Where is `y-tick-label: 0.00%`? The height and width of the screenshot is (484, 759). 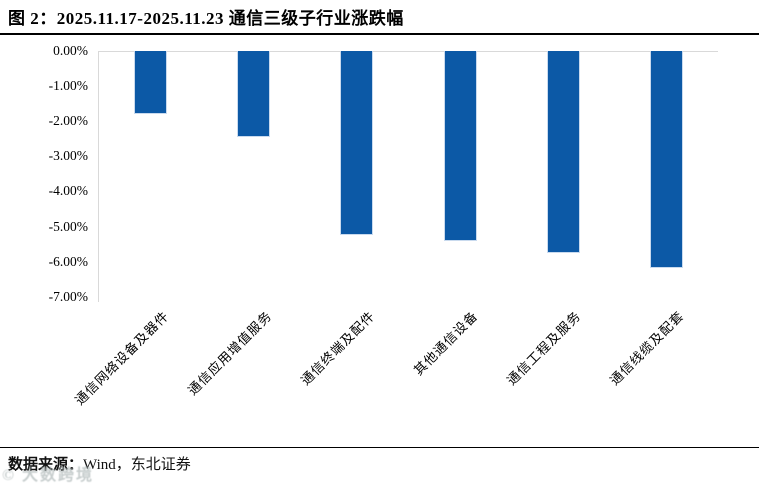
y-tick-label: 0.00% is located at coordinates (70, 50).